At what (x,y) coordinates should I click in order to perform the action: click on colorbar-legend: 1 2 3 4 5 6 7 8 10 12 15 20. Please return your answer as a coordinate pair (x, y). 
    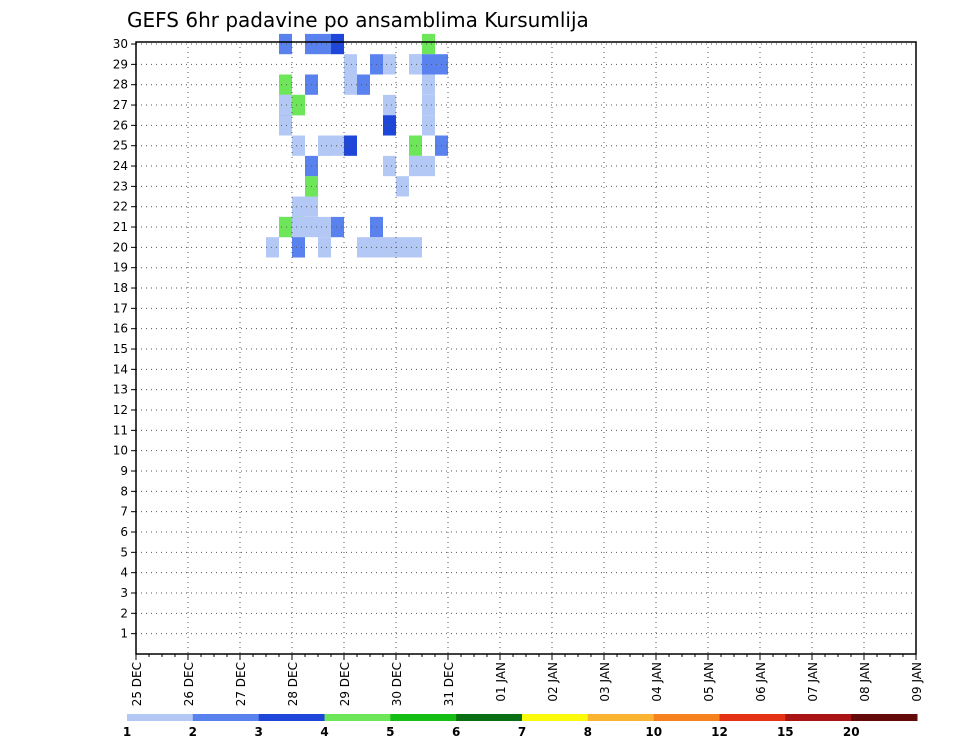
    Looking at the image, I should click on (520, 726).